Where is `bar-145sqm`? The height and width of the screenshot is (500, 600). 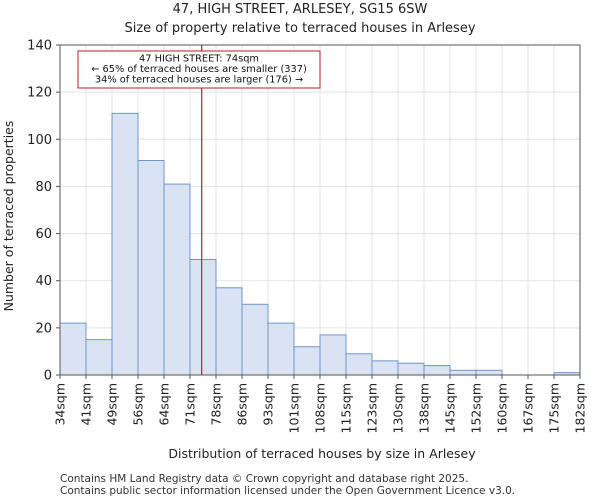
bar-145sqm is located at coordinates (463, 372).